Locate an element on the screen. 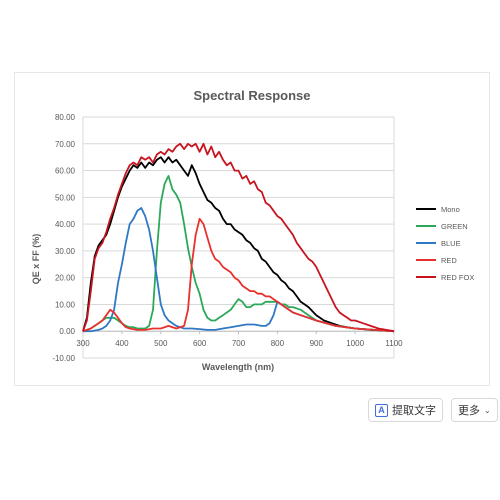 The image size is (500, 500). y-tick-label: 80.00 is located at coordinates (65, 117).